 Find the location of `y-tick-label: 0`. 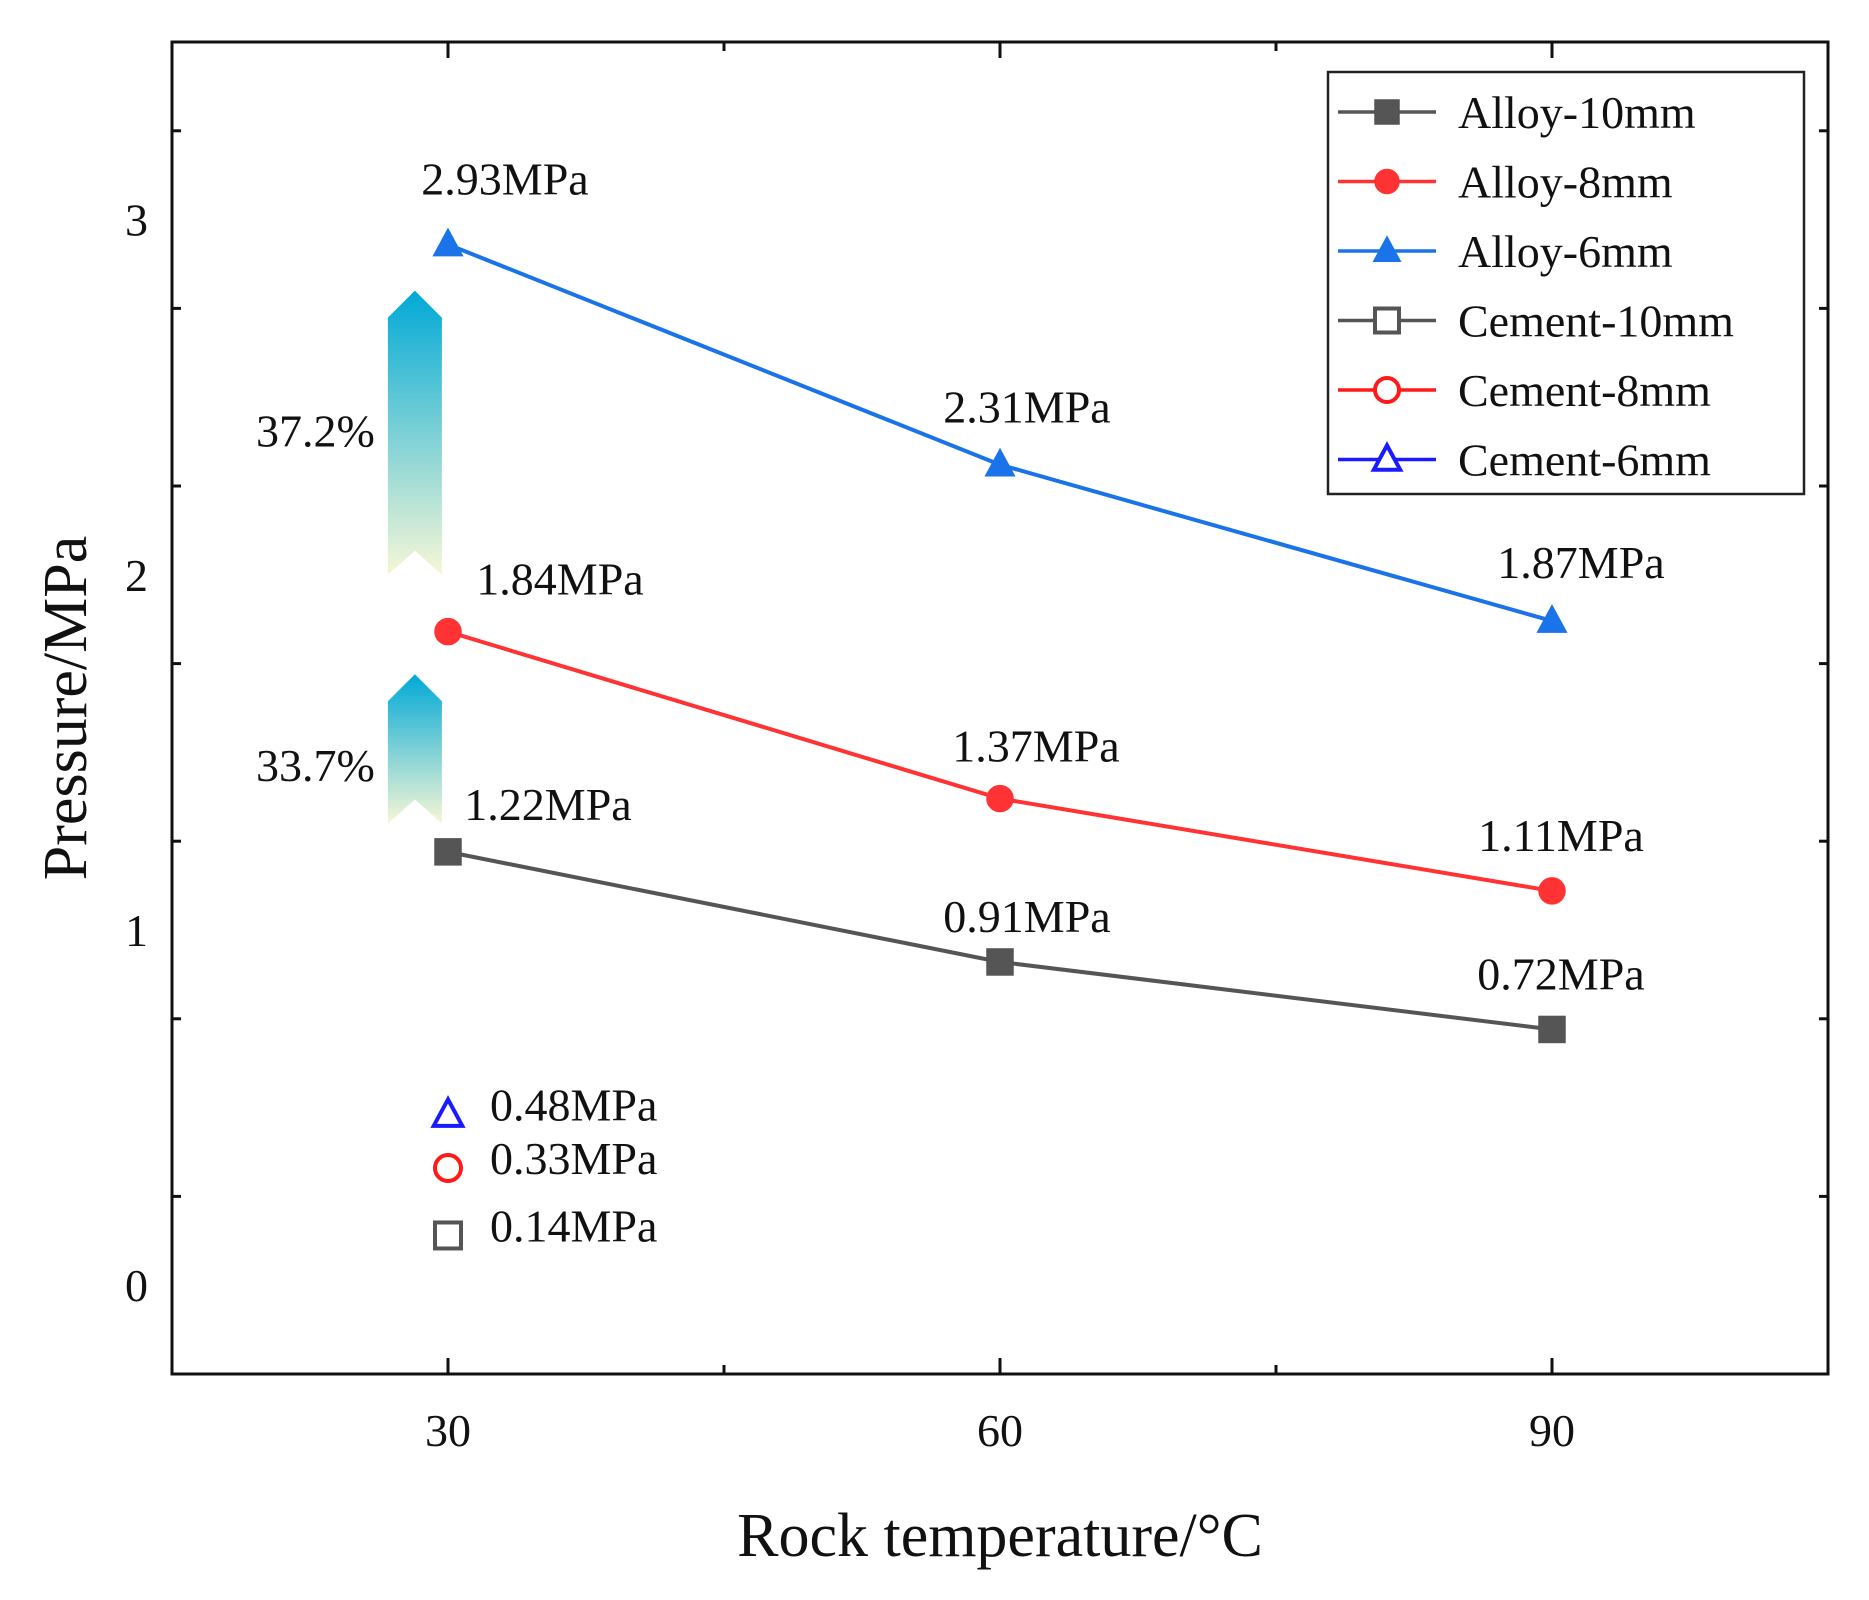

y-tick-label: 0 is located at coordinates (136, 1285).